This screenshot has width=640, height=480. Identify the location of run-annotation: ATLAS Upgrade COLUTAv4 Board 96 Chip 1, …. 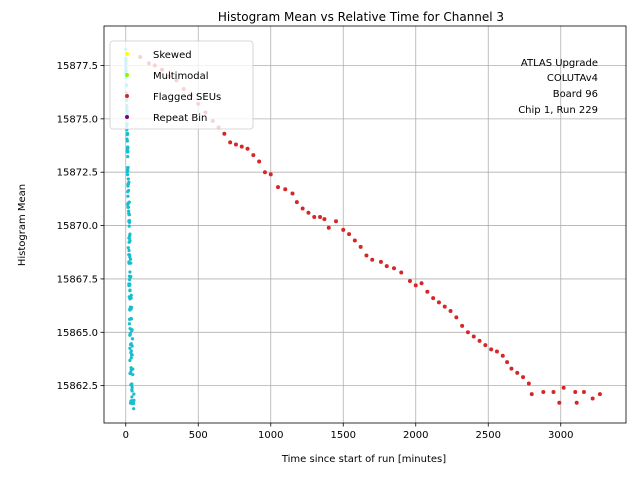
(558, 87).